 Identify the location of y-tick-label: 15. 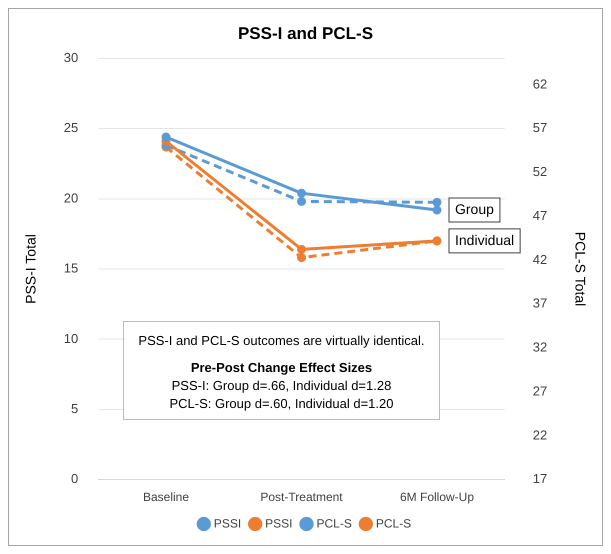
(71, 268).